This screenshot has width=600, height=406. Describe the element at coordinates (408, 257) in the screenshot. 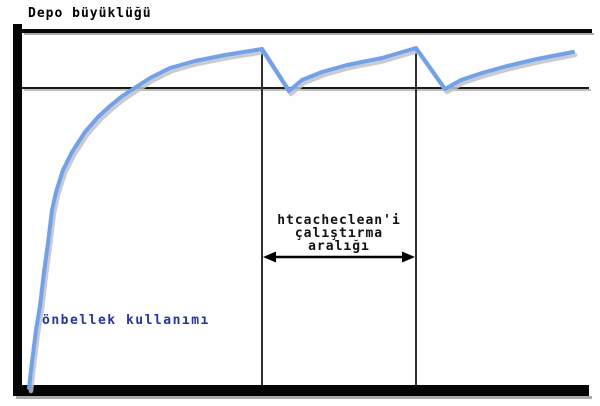

I see `interval-arrow-head-right` at that location.